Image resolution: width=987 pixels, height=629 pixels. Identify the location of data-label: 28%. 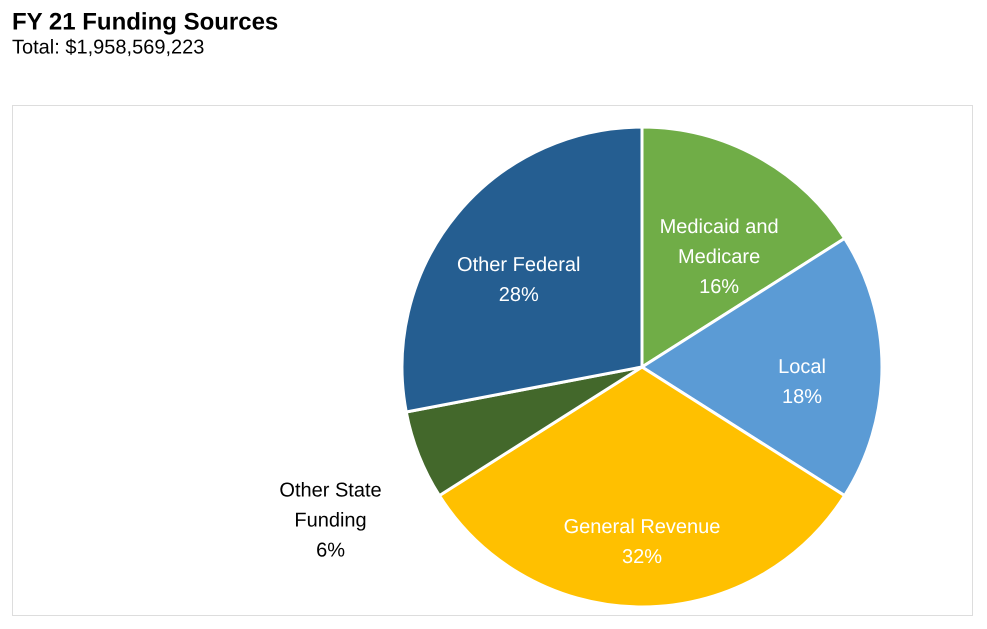
(518, 295).